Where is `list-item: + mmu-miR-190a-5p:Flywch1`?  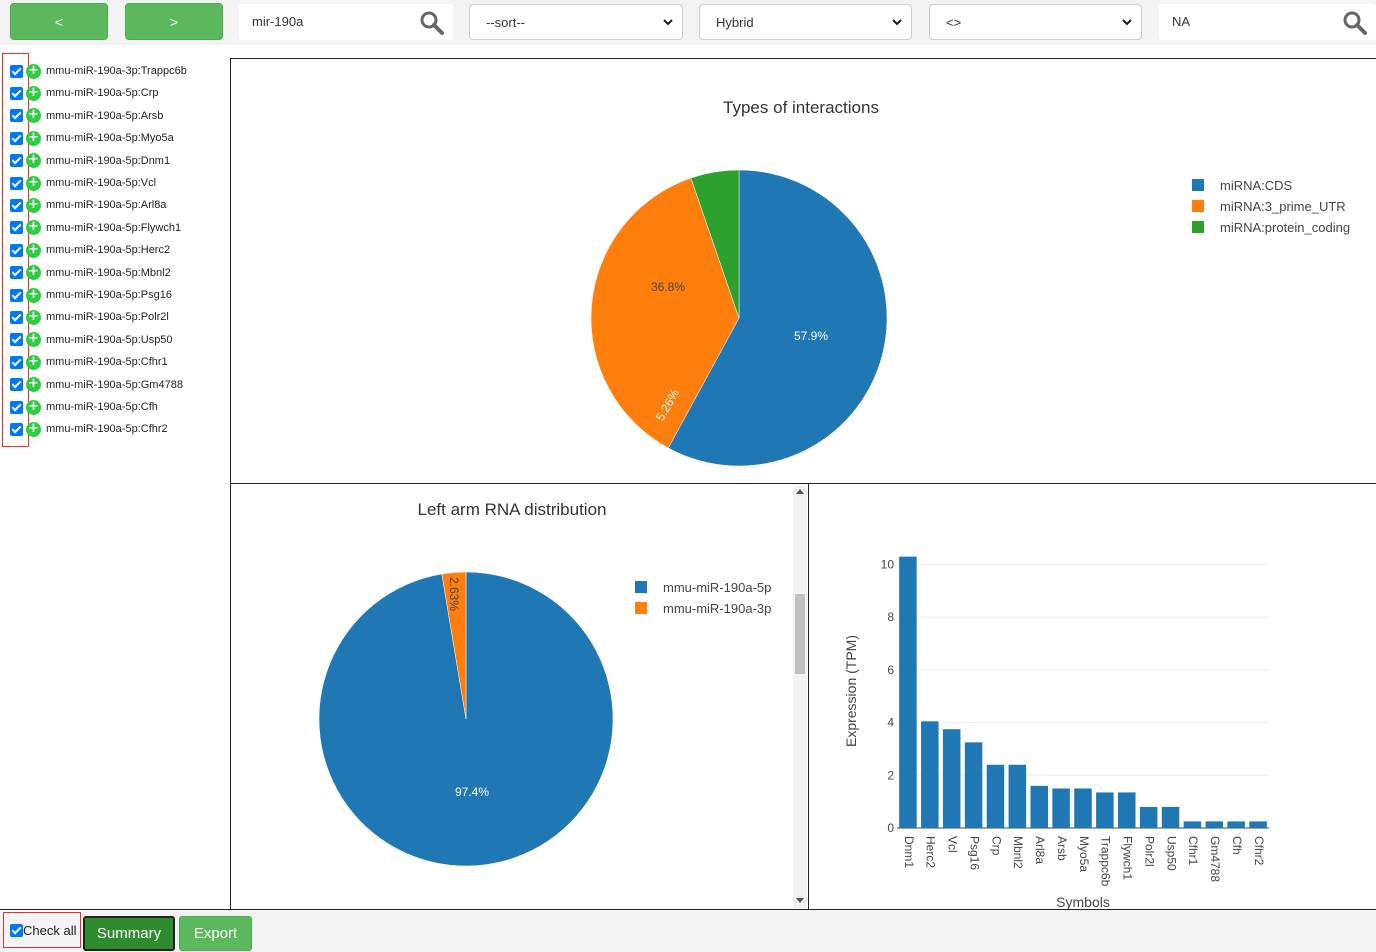
list-item: + mmu-miR-190a-5p:Flywch1 is located at coordinates (95, 228).